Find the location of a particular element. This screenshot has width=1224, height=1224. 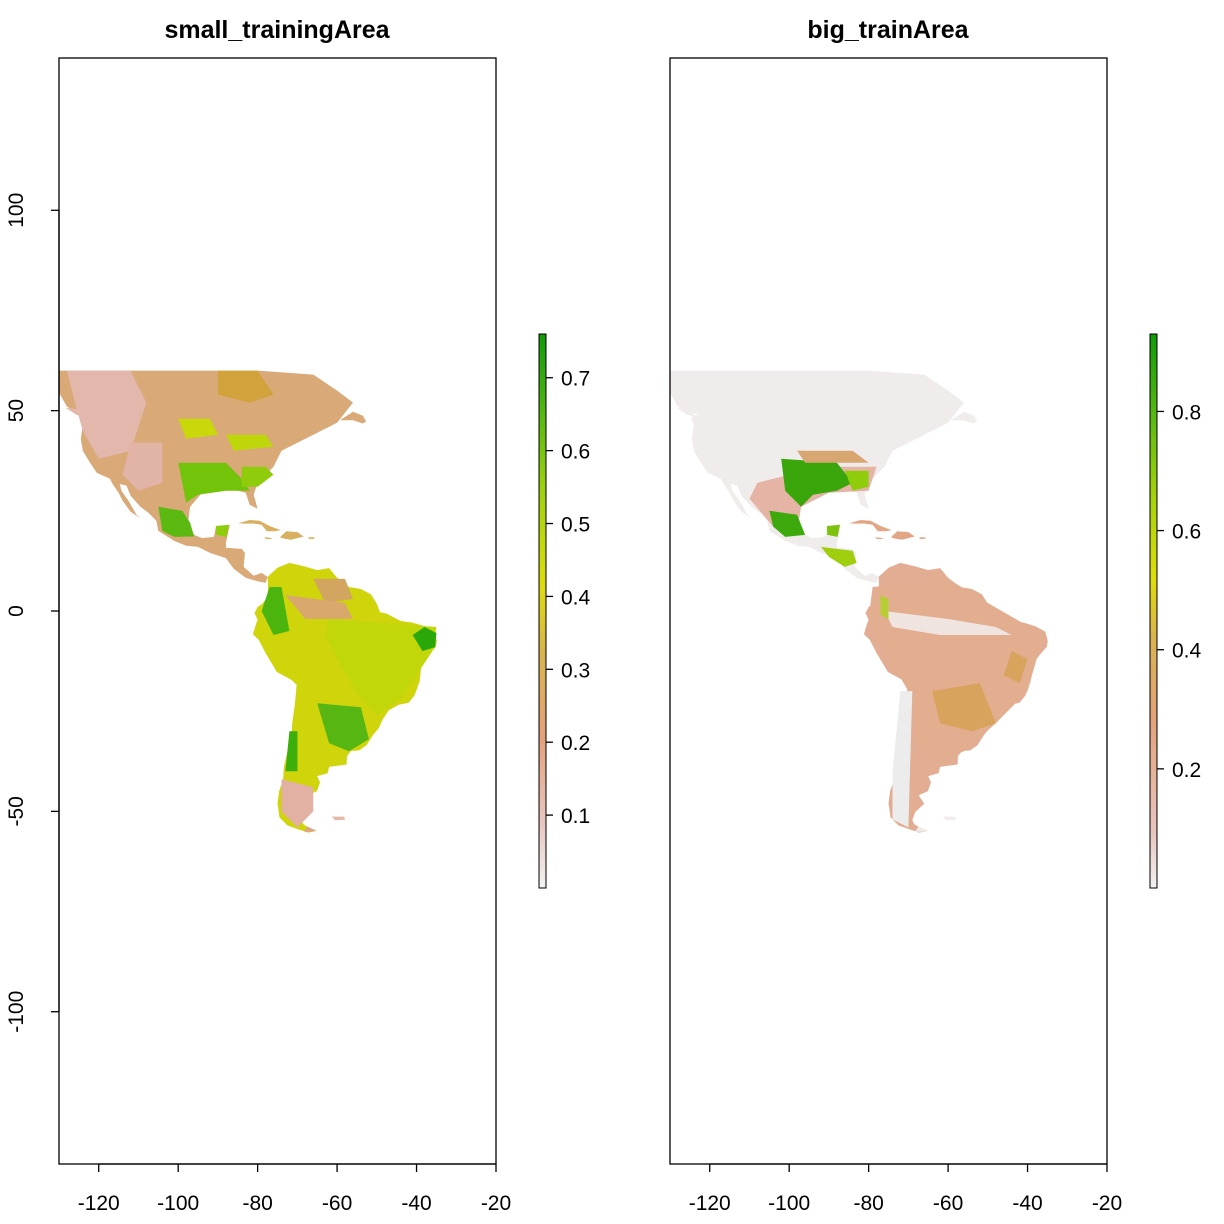

legend-tick-label: 0.3 is located at coordinates (575, 670).